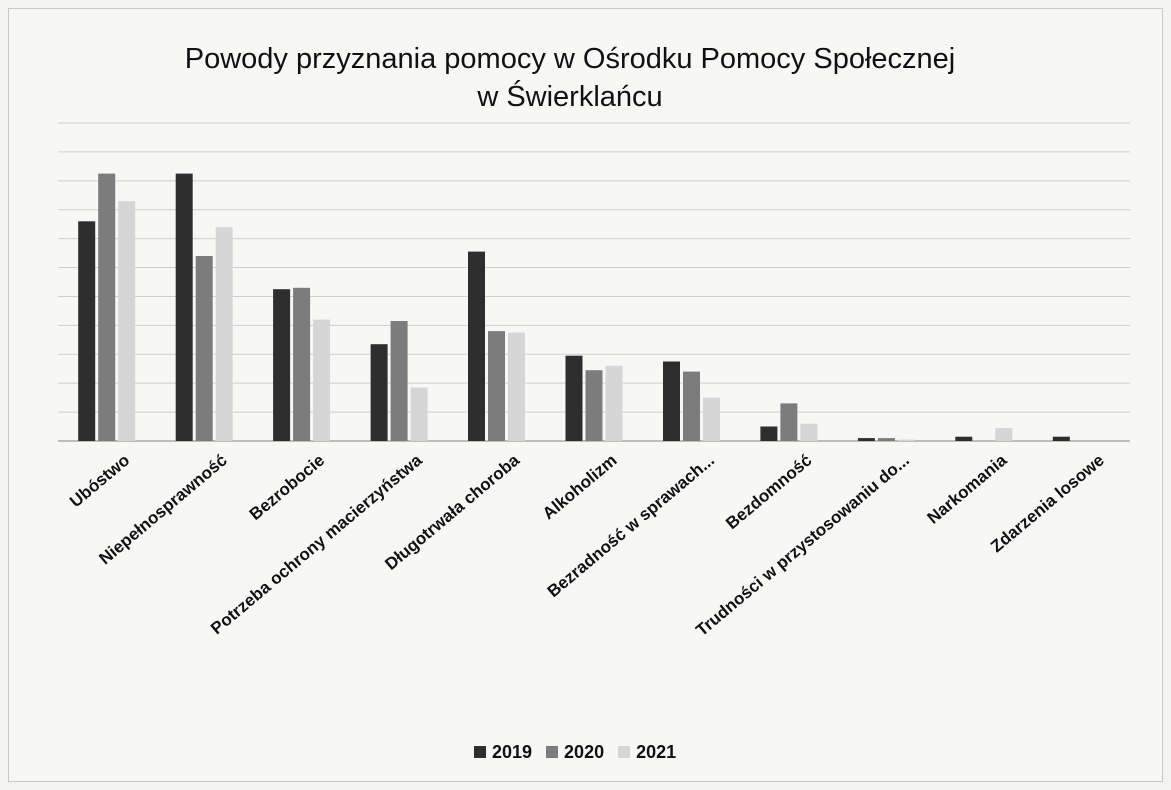 This screenshot has height=790, width=1171. I want to click on category-label-10: Narkomania, so click(967, 488).